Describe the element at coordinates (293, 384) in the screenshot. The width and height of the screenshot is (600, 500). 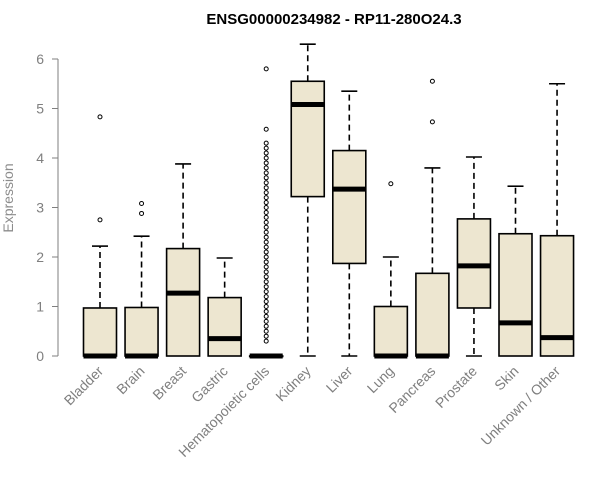
I see `x-tick-label: Kidney` at that location.